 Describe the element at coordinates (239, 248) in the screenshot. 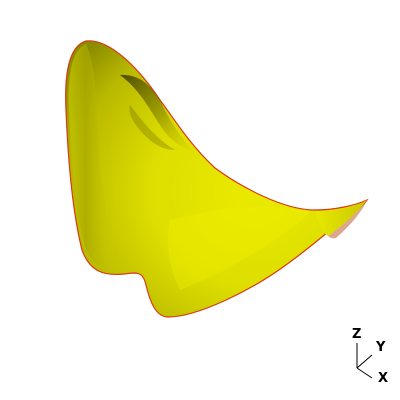

I see `surface-highlight` at that location.